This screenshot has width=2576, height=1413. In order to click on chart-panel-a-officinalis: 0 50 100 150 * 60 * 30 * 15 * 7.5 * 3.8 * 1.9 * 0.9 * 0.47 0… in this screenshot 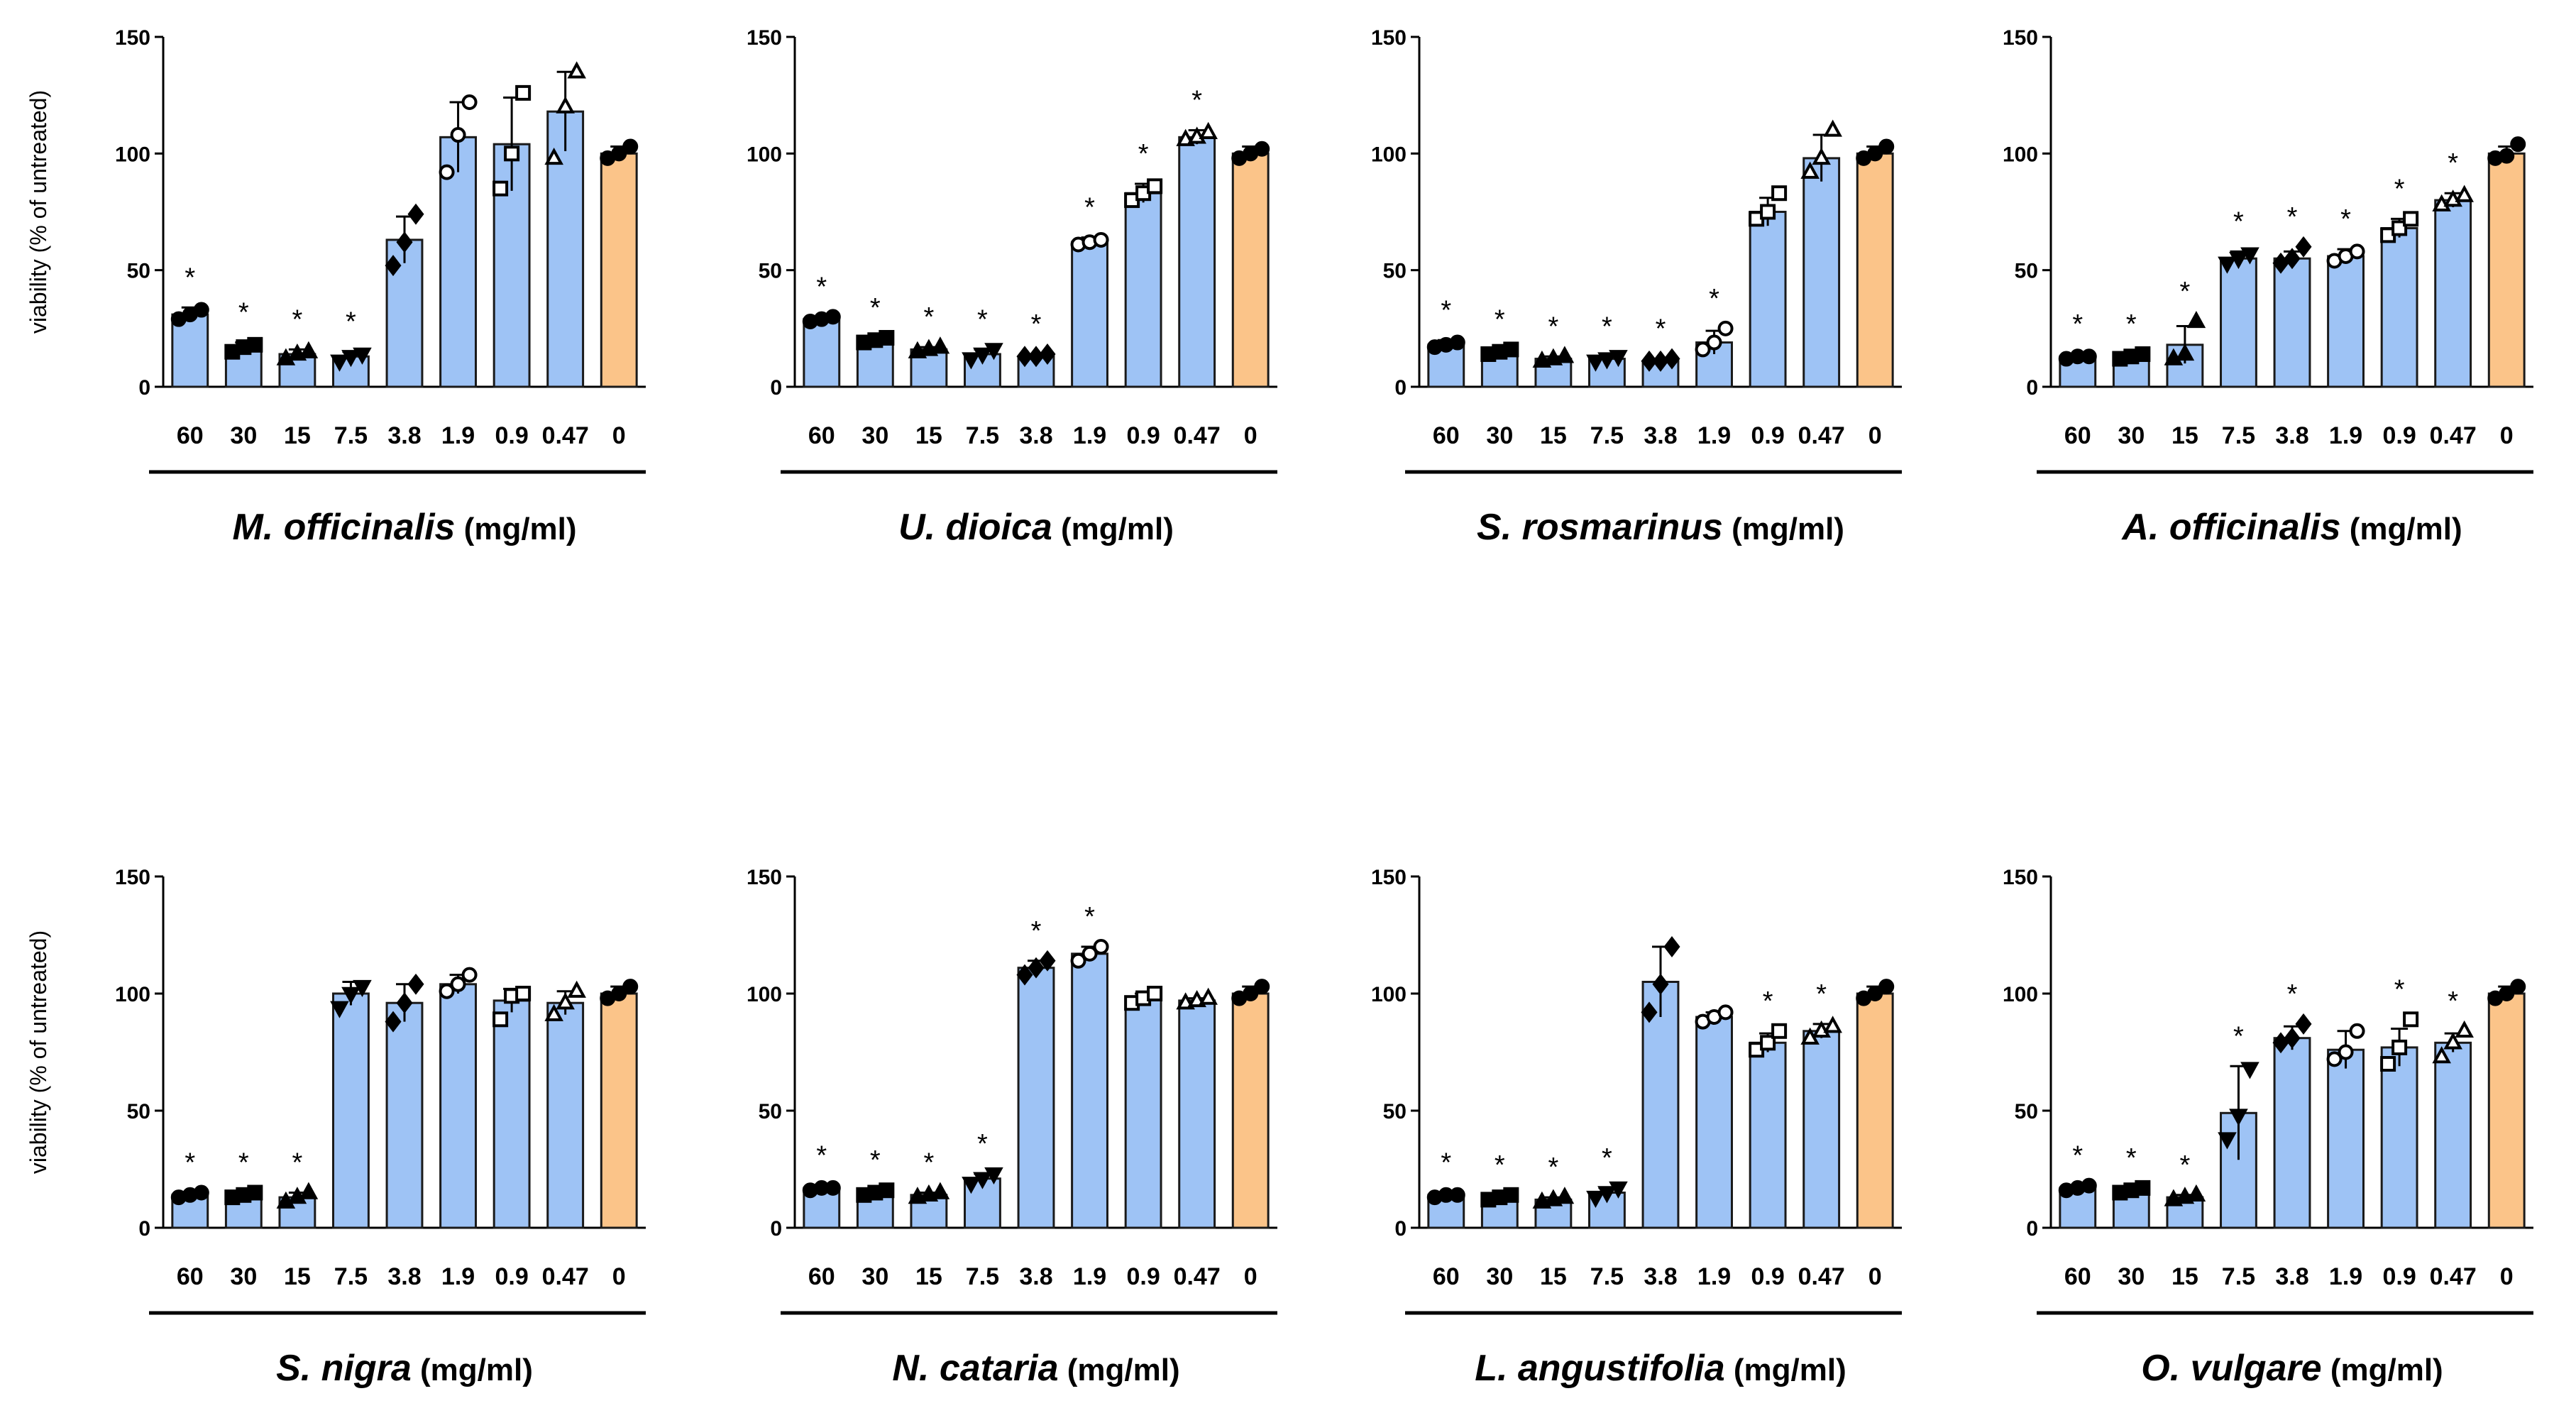, I will do `click(2268, 287)`.